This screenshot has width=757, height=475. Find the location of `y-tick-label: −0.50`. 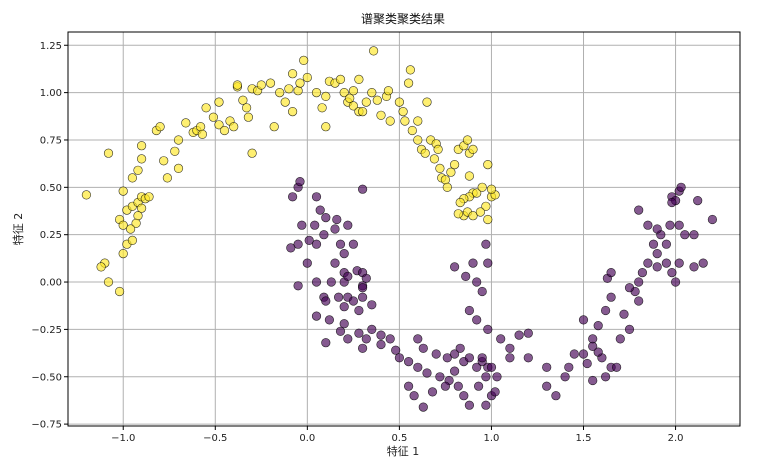

y-tick-label: −0.50 is located at coordinates (46, 377).